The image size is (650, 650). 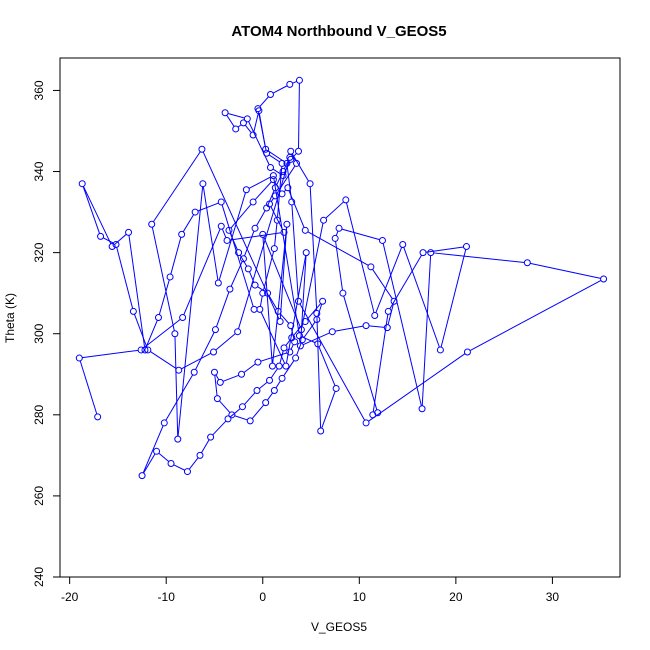 I want to click on y-tick-label: 340, so click(x=39, y=171).